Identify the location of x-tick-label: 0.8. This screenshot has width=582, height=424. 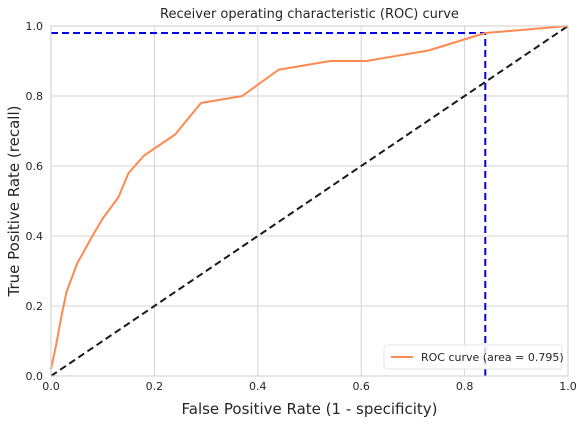
(465, 386).